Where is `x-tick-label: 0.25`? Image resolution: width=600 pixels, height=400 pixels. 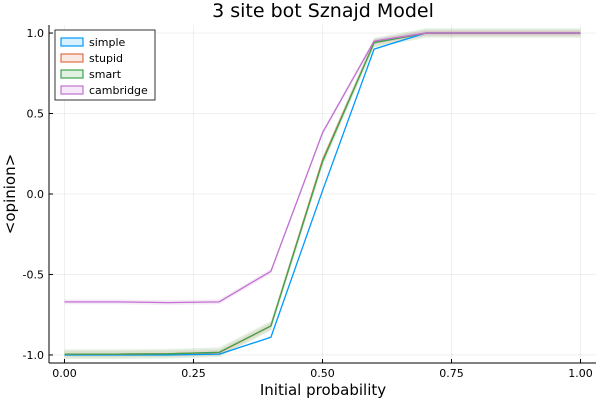 x-tick-label: 0.25 is located at coordinates (193, 373).